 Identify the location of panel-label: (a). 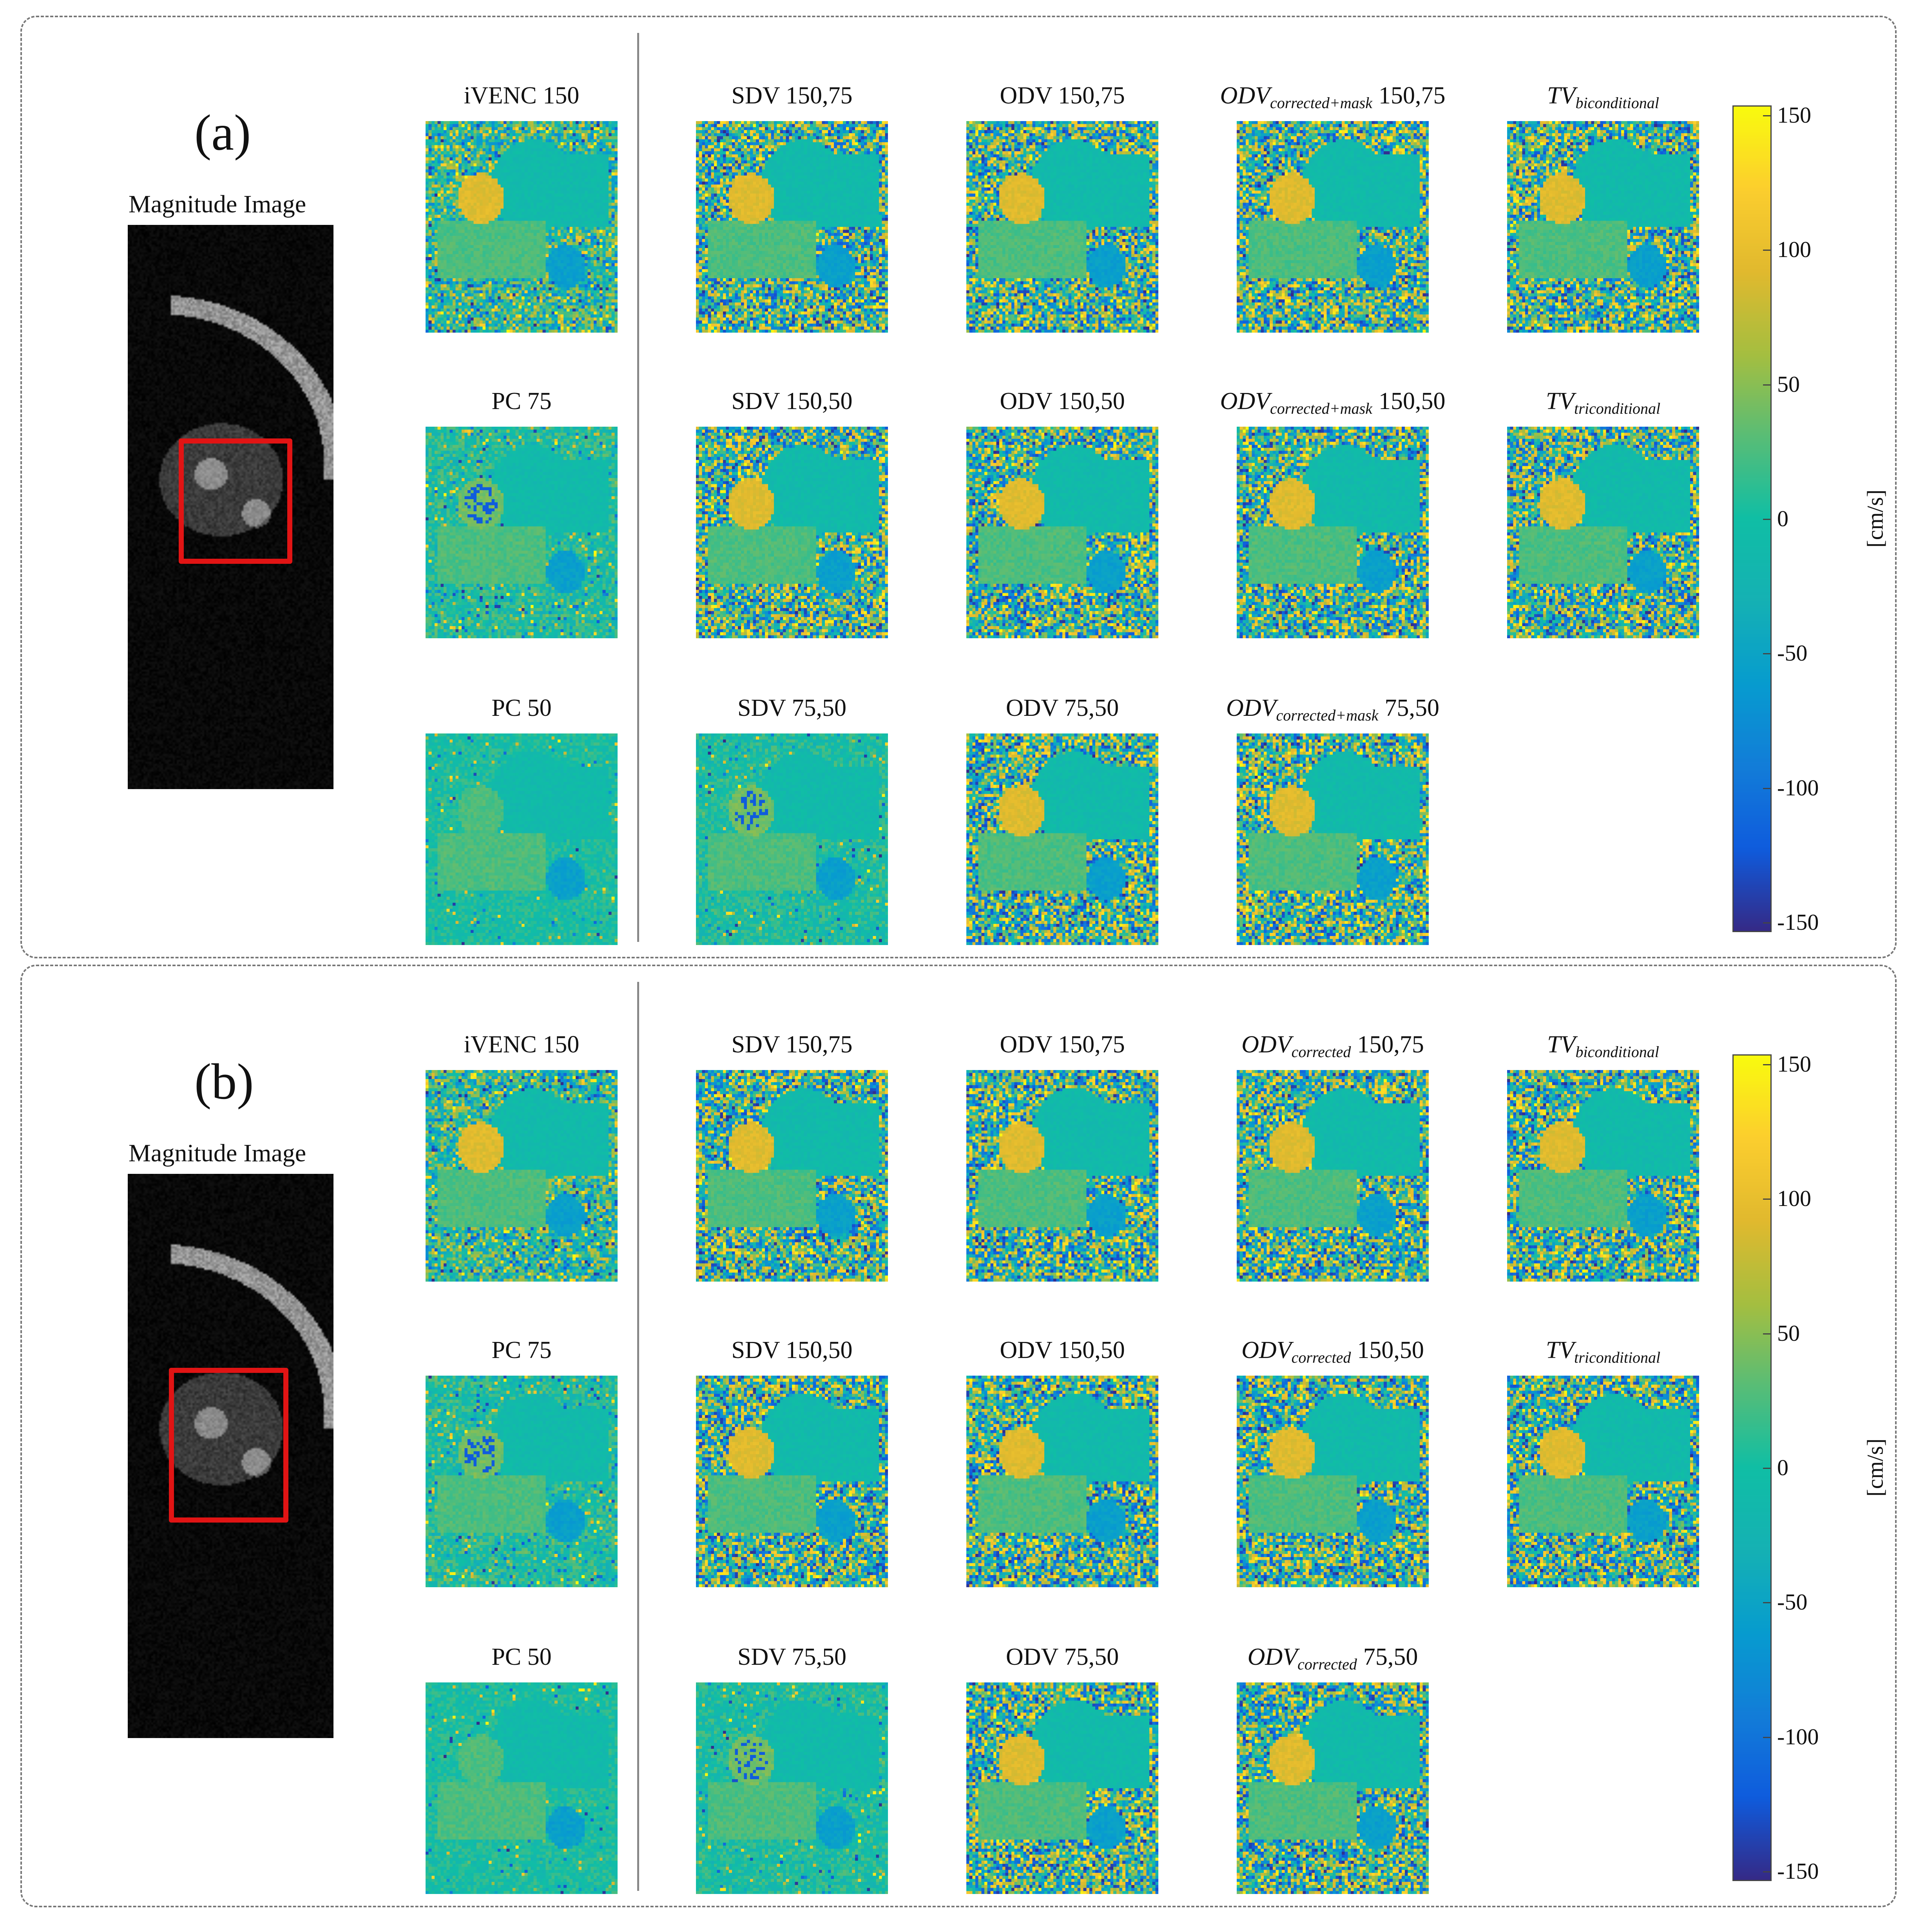
(222, 133).